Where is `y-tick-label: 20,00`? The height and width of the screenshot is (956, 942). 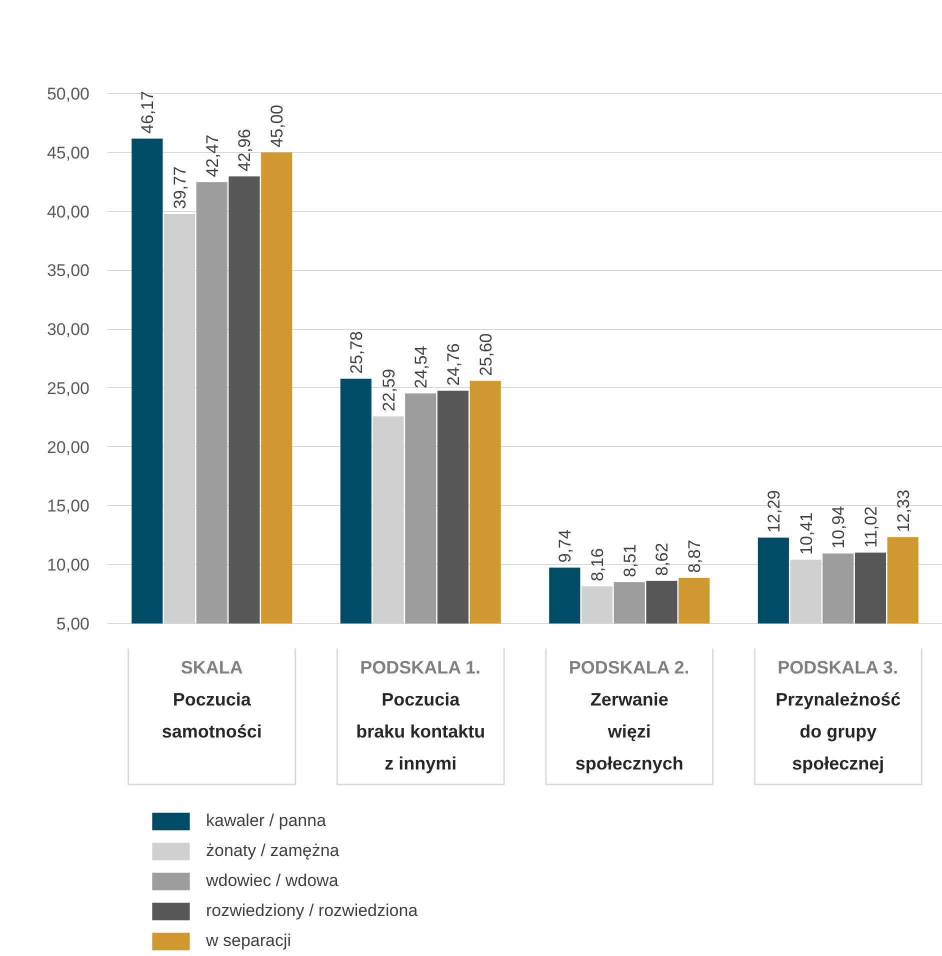 y-tick-label: 20,00 is located at coordinates (68, 447).